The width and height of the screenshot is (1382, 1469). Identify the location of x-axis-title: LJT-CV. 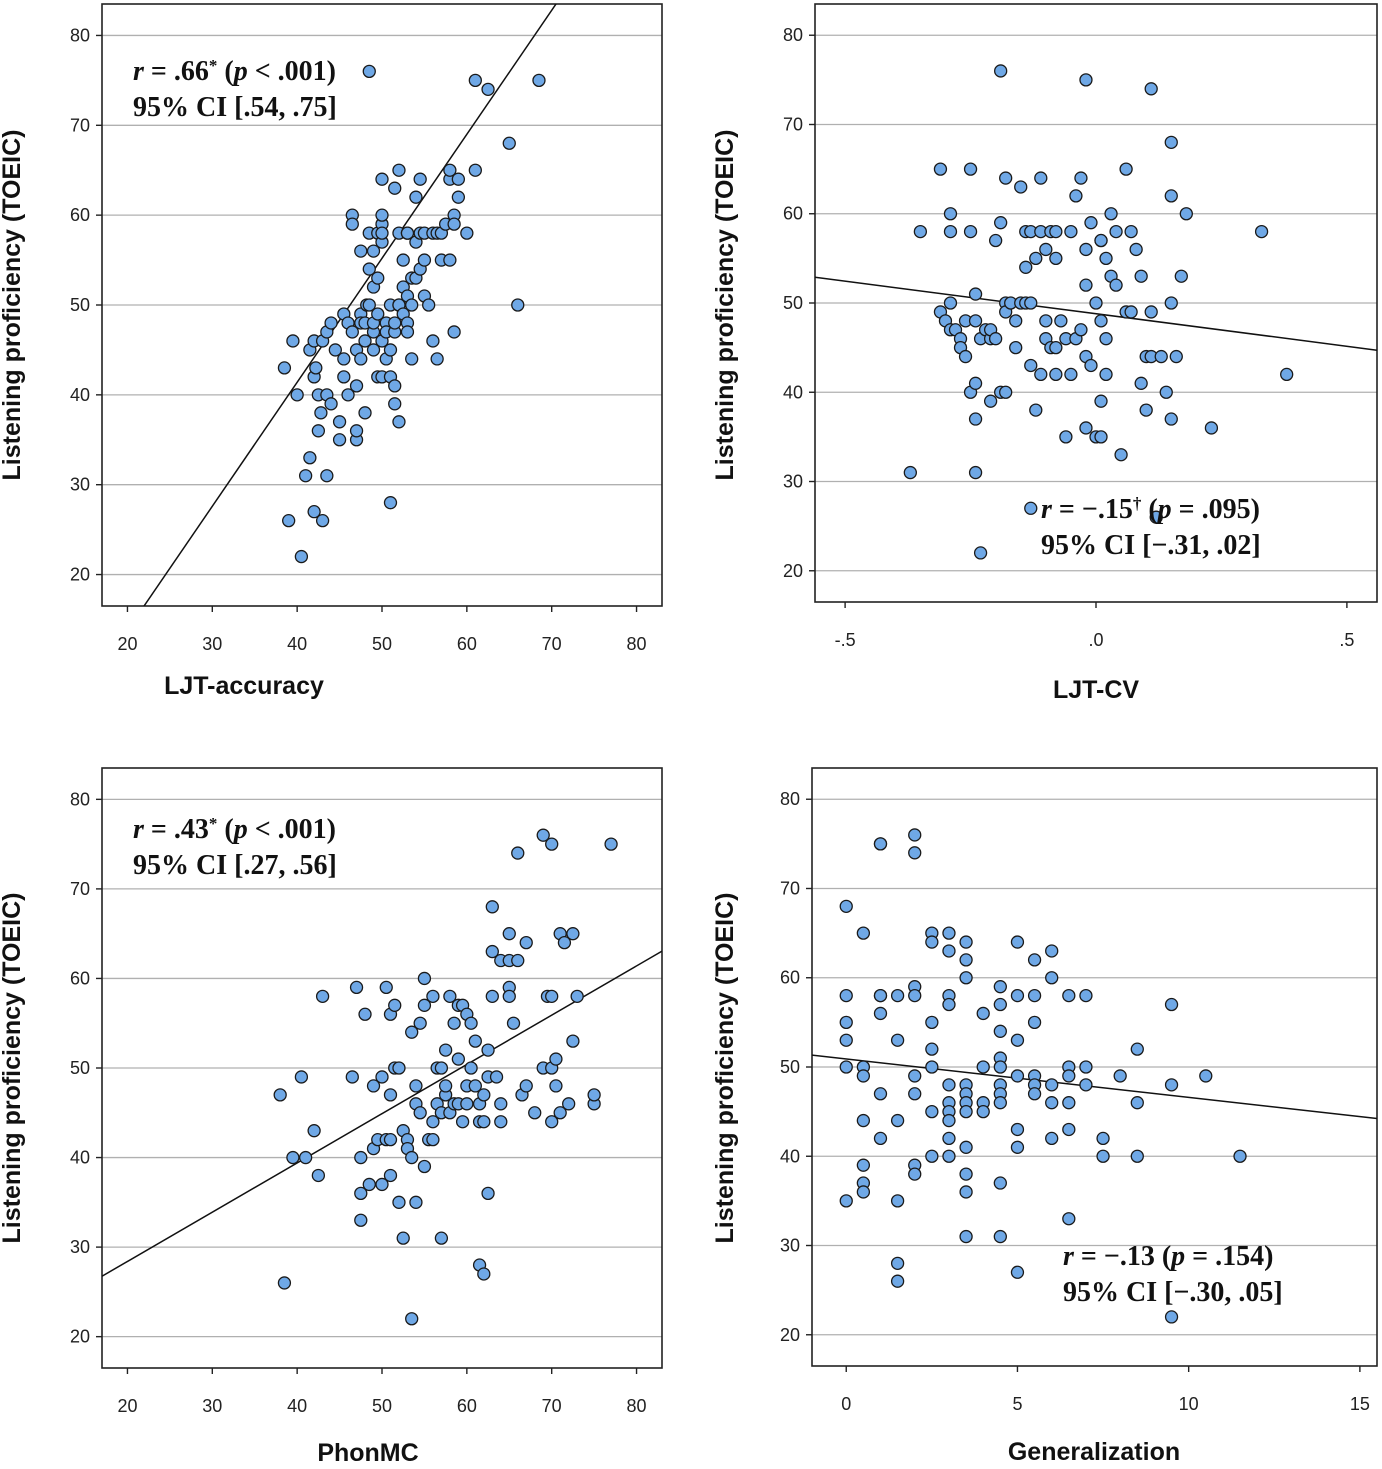
(1096, 690).